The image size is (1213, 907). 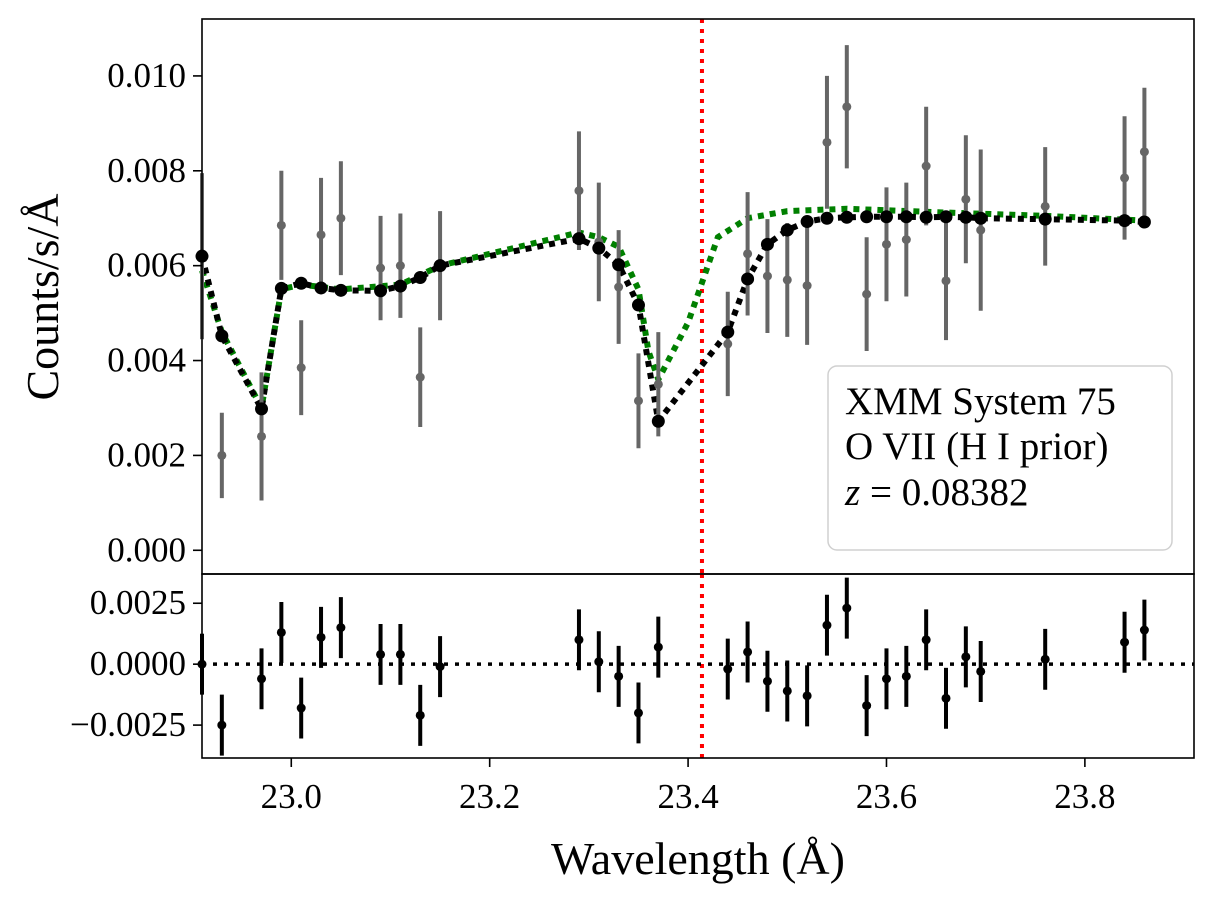 What do you see at coordinates (852, 492) in the screenshot?
I see `legend-z-symbol: z` at bounding box center [852, 492].